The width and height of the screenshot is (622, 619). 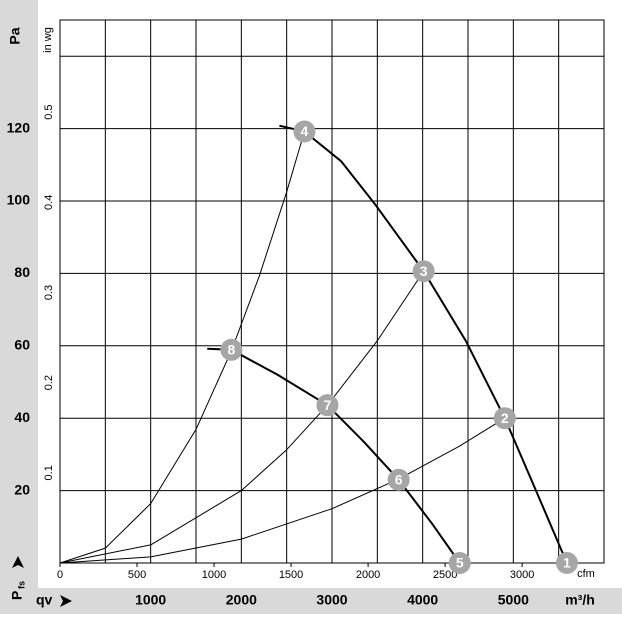 What do you see at coordinates (22, 417) in the screenshot?
I see `y-tick-label: 40` at bounding box center [22, 417].